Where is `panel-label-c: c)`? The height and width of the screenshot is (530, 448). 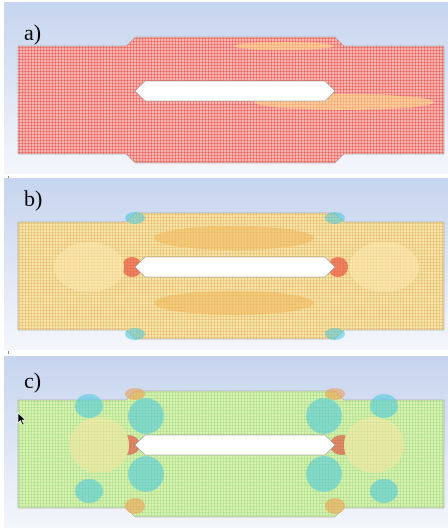
panel-label-c: c) is located at coordinates (33, 380).